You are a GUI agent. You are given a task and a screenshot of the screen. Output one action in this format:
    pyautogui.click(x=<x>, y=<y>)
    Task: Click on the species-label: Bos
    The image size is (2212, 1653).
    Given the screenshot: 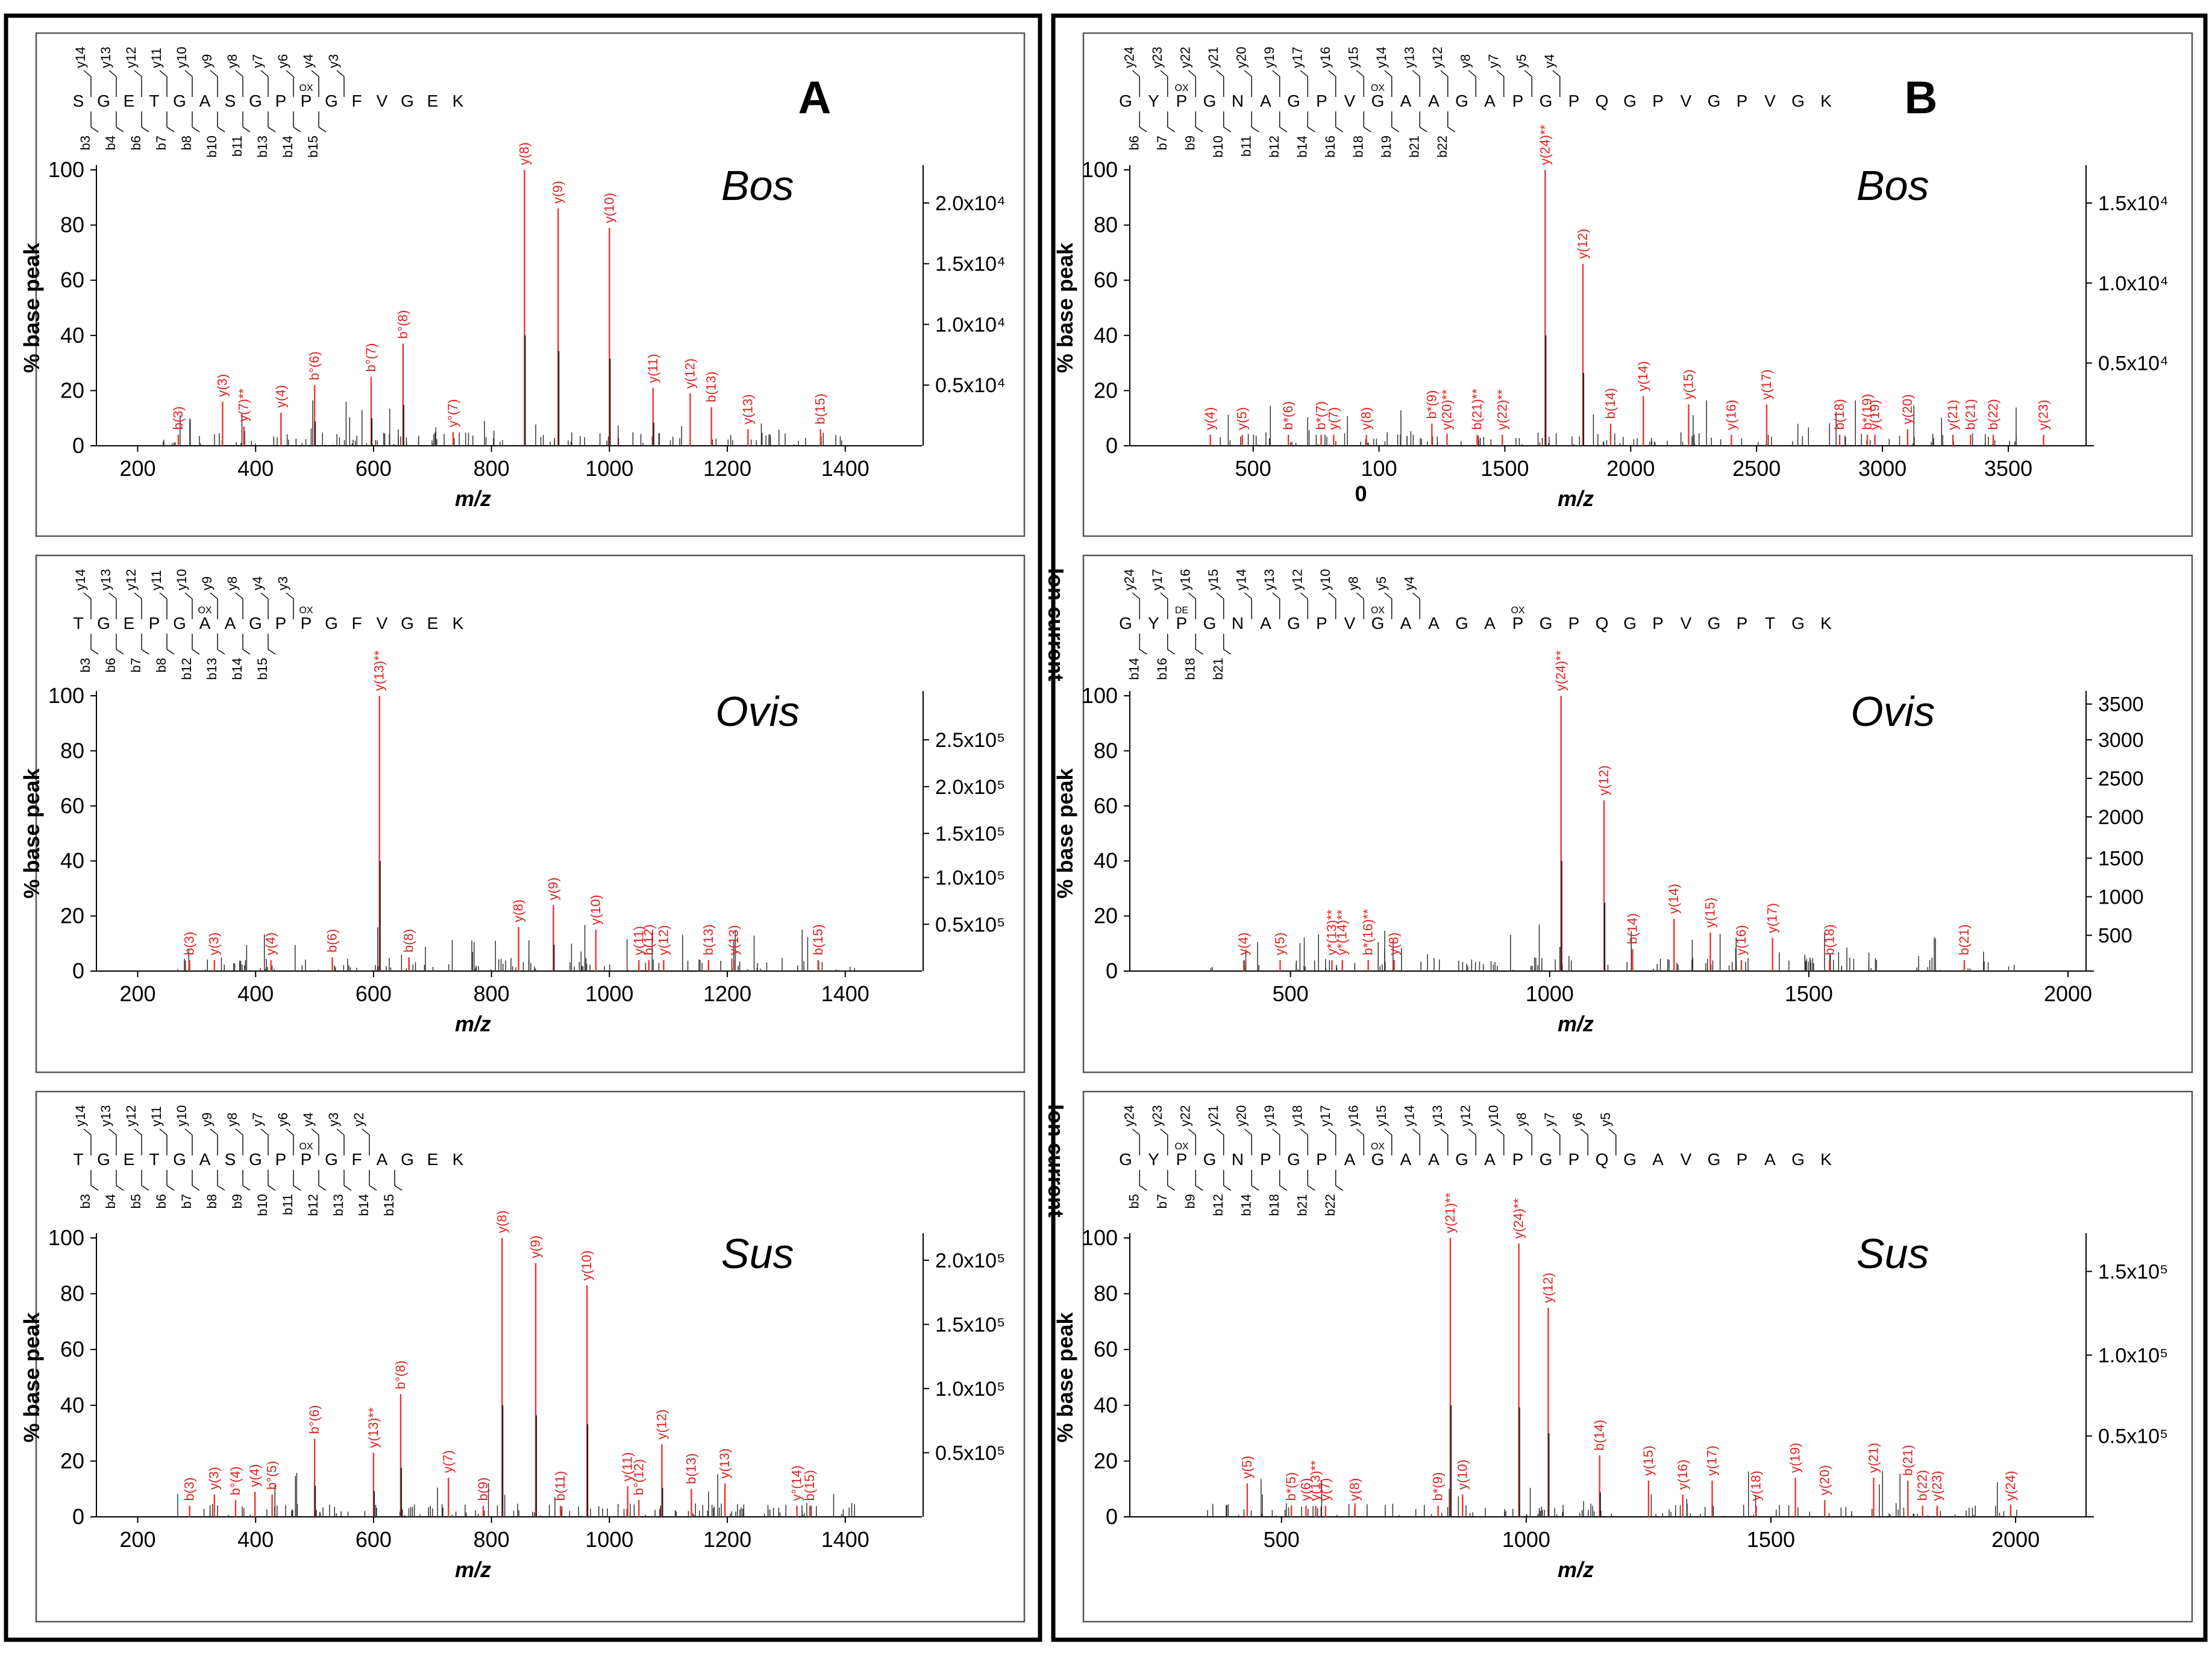 What is the action you would take?
    pyautogui.click(x=757, y=186)
    